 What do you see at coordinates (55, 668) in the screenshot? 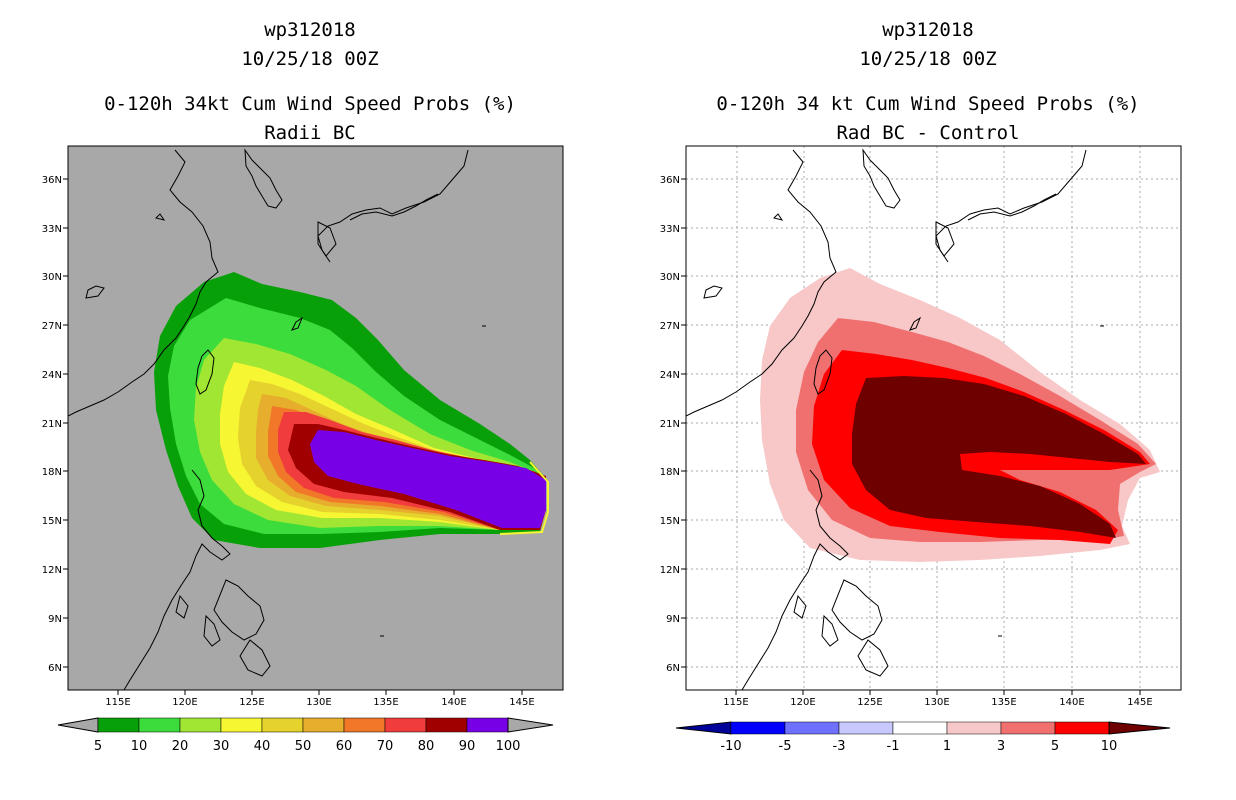
I see `left-lat-label: 6N` at bounding box center [55, 668].